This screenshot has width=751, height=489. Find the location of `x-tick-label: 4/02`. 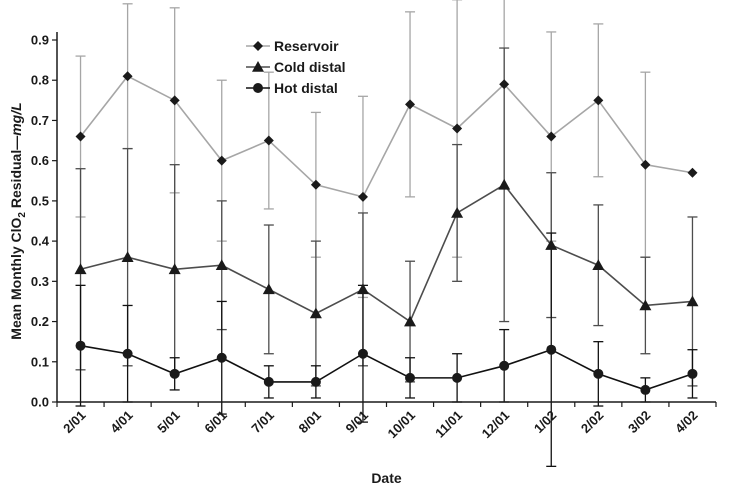

x-tick-label: 4/02 is located at coordinates (686, 422).